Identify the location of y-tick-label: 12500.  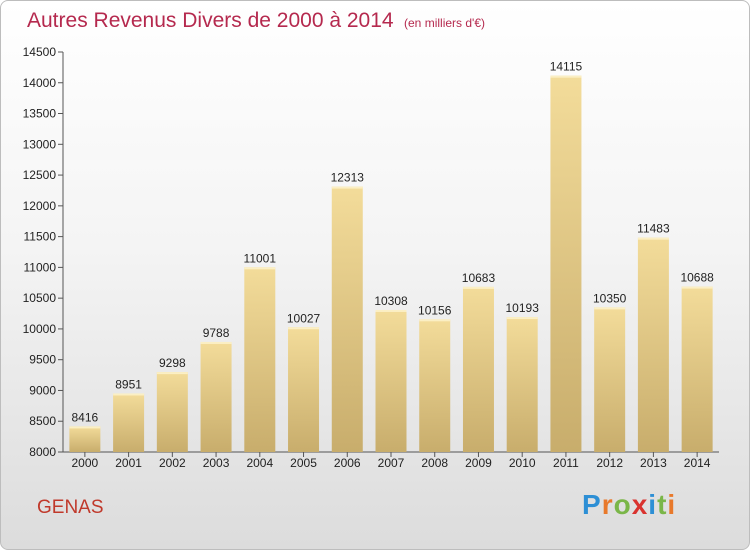
(40, 175).